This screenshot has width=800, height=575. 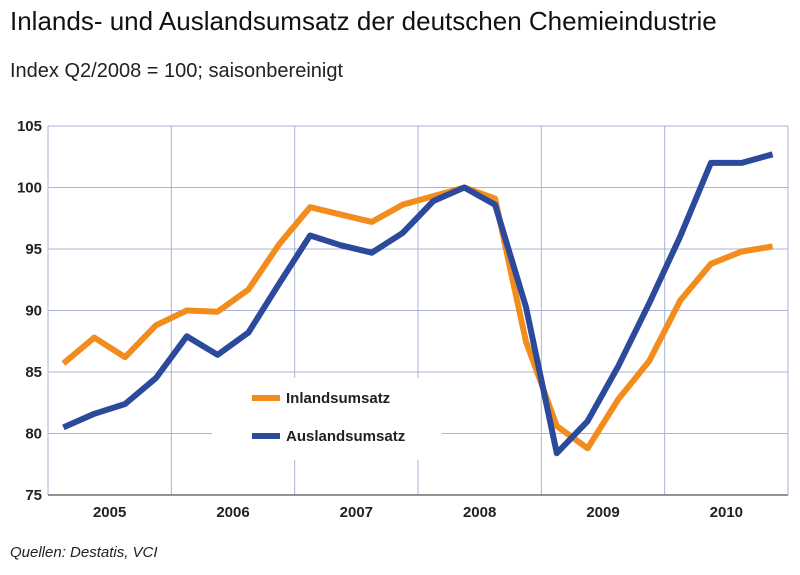 I want to click on legend-label-inlandsumsatz: Inlandsumsatz, so click(x=338, y=398).